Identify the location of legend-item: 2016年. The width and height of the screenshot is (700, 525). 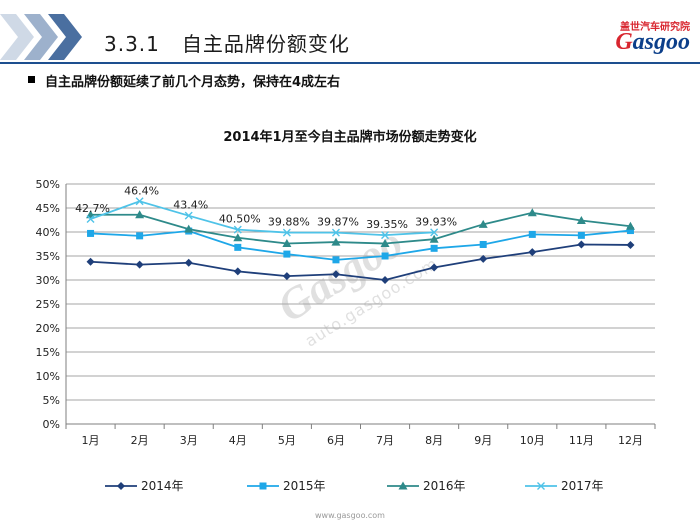
(426, 486).